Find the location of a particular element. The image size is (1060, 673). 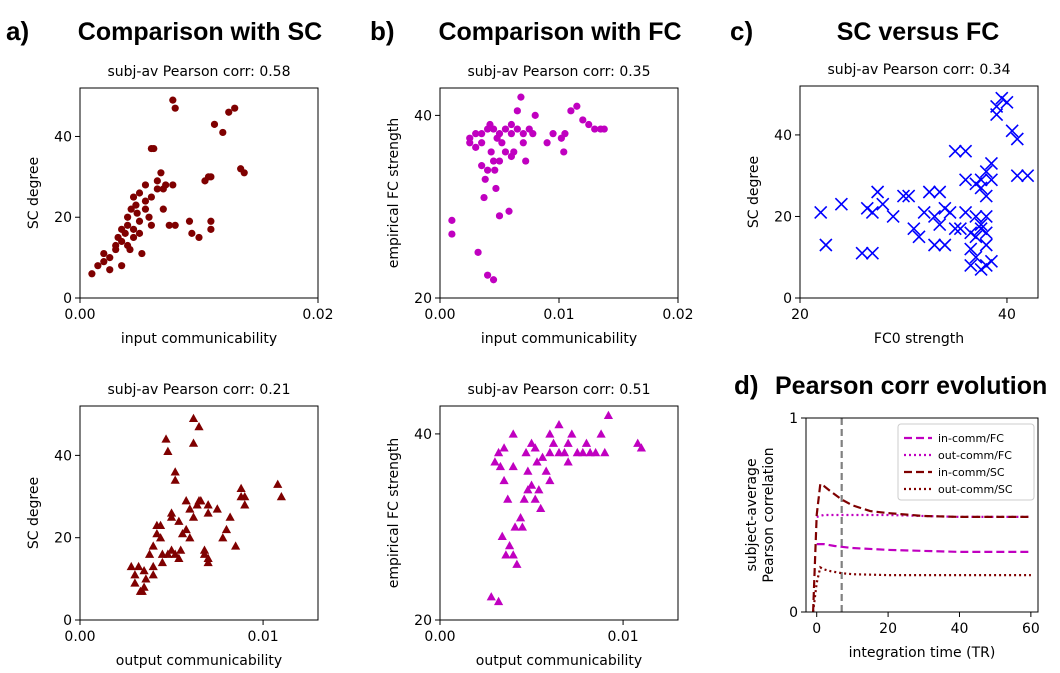

legend-entry: in-comm/FC is located at coordinates (971, 438).